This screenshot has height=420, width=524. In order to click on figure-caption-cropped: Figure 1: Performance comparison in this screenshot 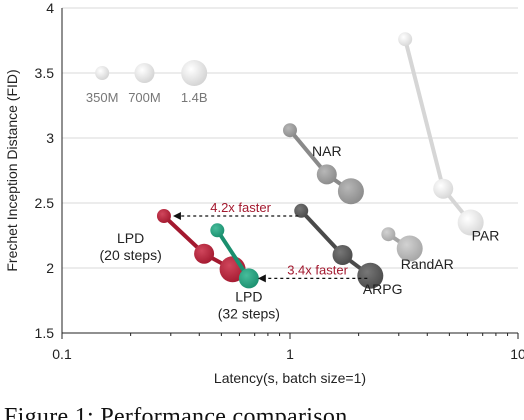, I will do `click(262, 410)`.